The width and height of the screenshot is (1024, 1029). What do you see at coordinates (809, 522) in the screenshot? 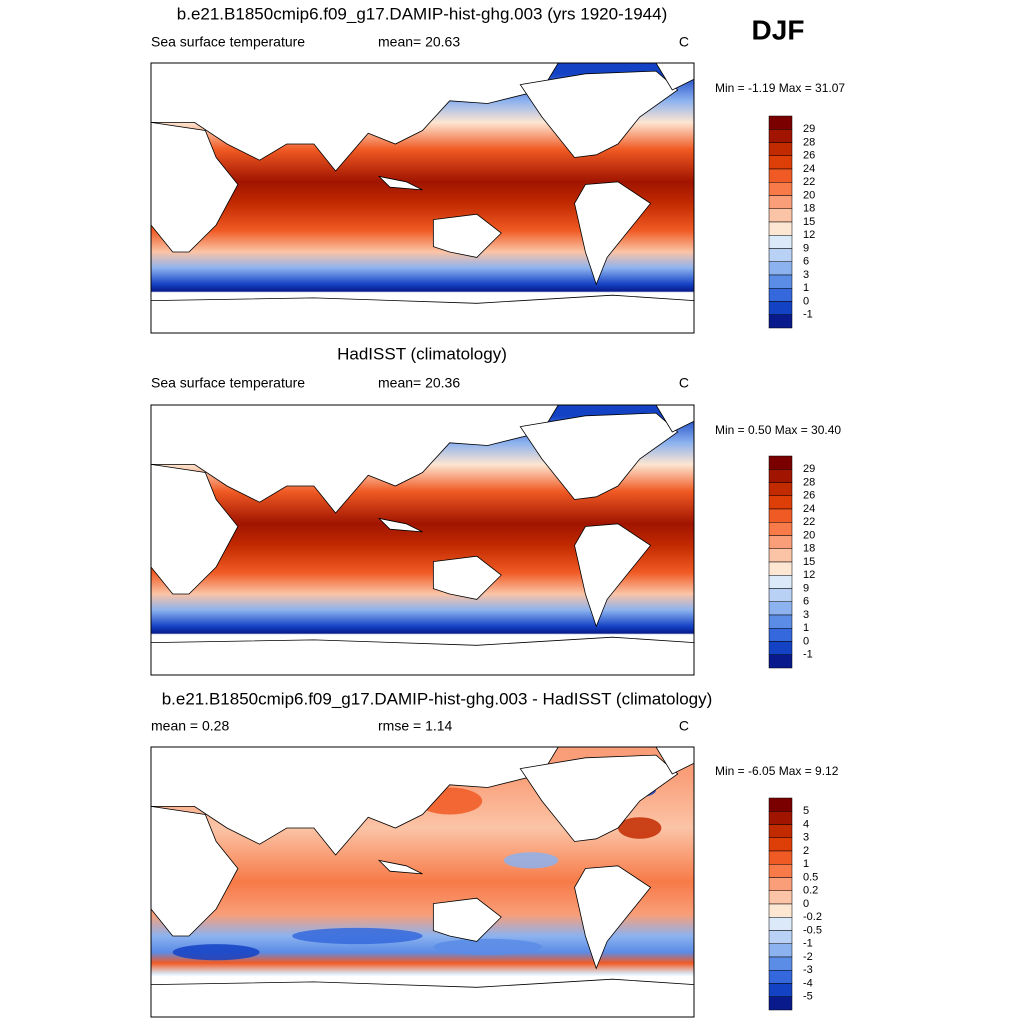
I see `colorbar-label: 22` at bounding box center [809, 522].